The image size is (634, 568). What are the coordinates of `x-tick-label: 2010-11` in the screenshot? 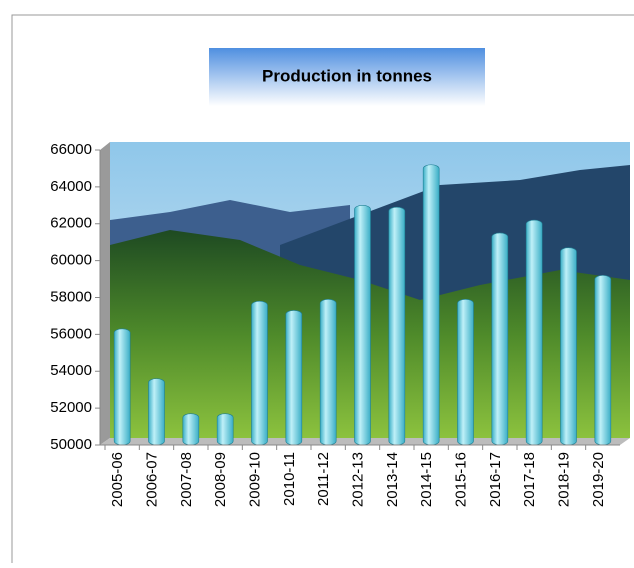 It's located at (289, 479).